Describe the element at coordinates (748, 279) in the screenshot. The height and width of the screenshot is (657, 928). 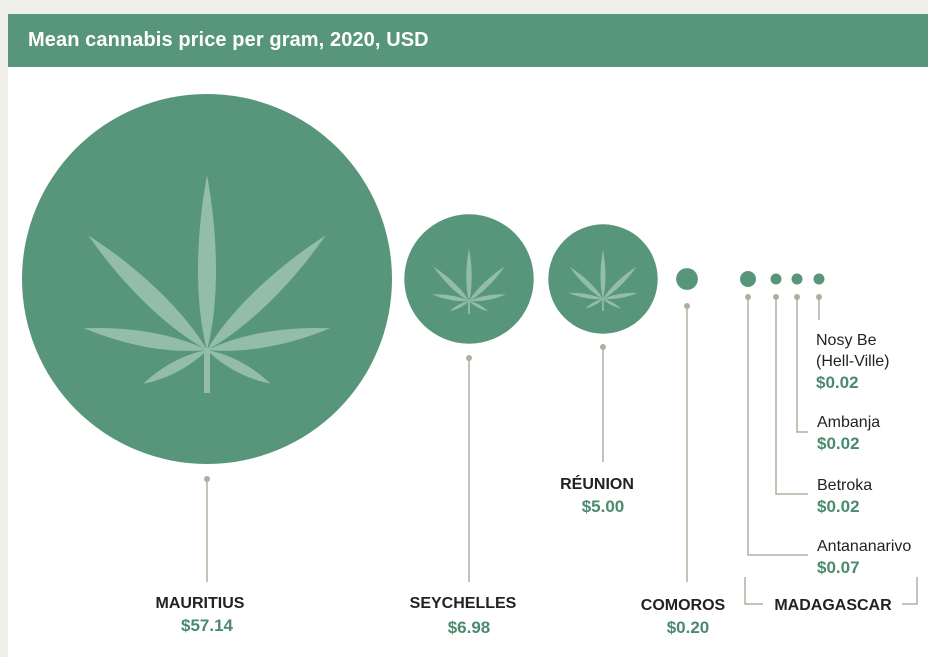
I see `bubble-antananarivo` at that location.